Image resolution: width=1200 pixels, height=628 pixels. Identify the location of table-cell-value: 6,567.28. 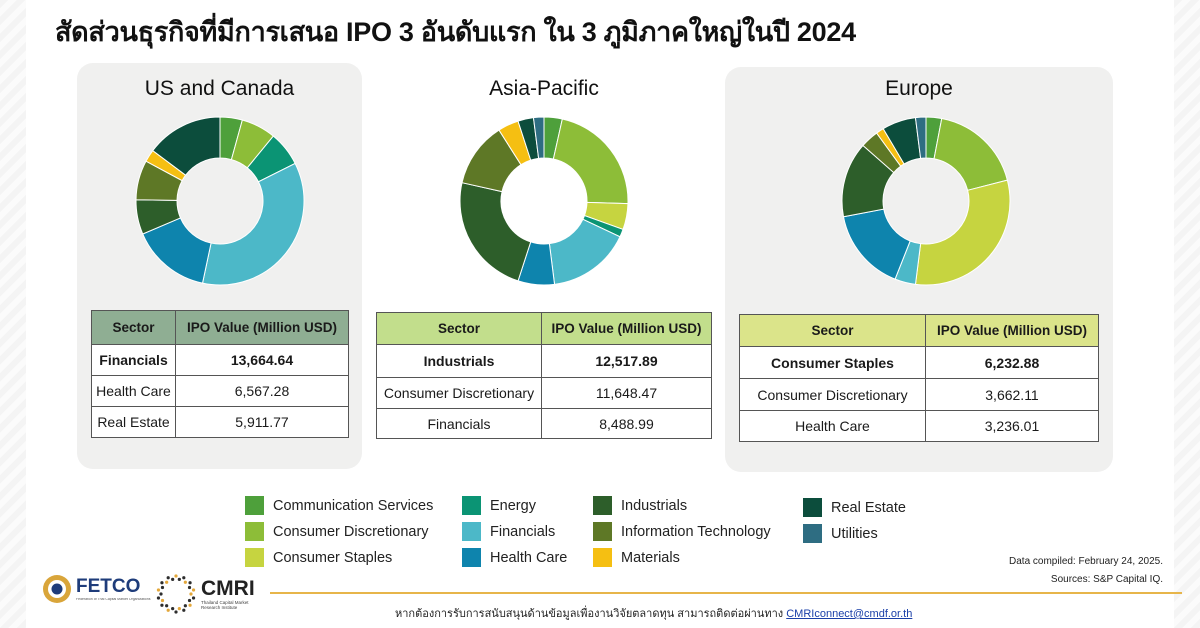
(262, 391).